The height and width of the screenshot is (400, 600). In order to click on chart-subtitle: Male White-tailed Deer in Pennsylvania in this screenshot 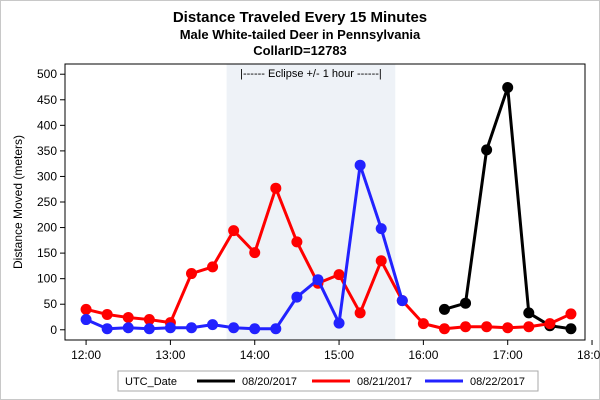, I will do `click(300, 34)`.